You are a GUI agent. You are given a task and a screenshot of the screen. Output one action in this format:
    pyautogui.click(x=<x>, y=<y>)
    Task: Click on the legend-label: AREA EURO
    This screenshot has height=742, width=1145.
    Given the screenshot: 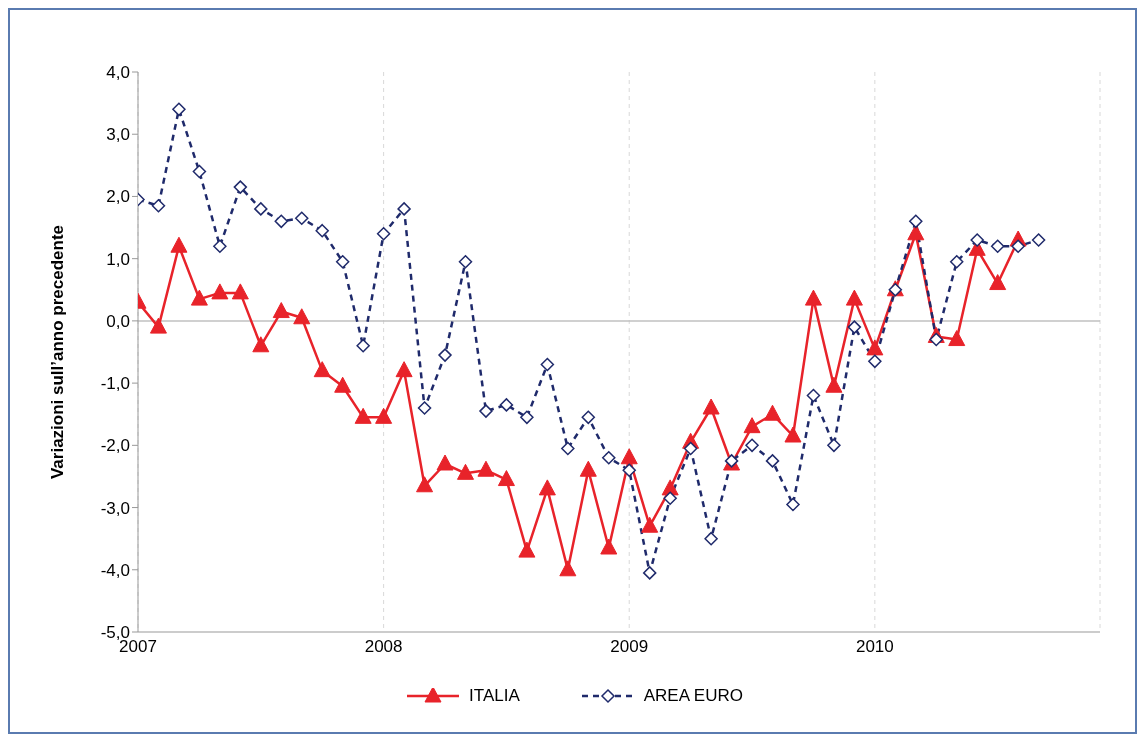 What is the action you would take?
    pyautogui.click(x=693, y=696)
    